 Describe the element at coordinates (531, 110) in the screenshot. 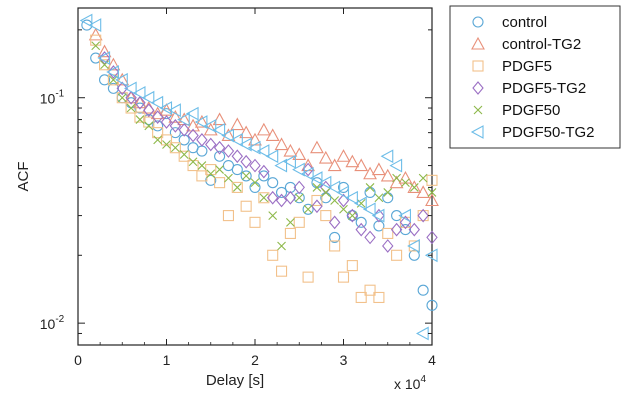

I see `legend-label: PDGF50` at that location.